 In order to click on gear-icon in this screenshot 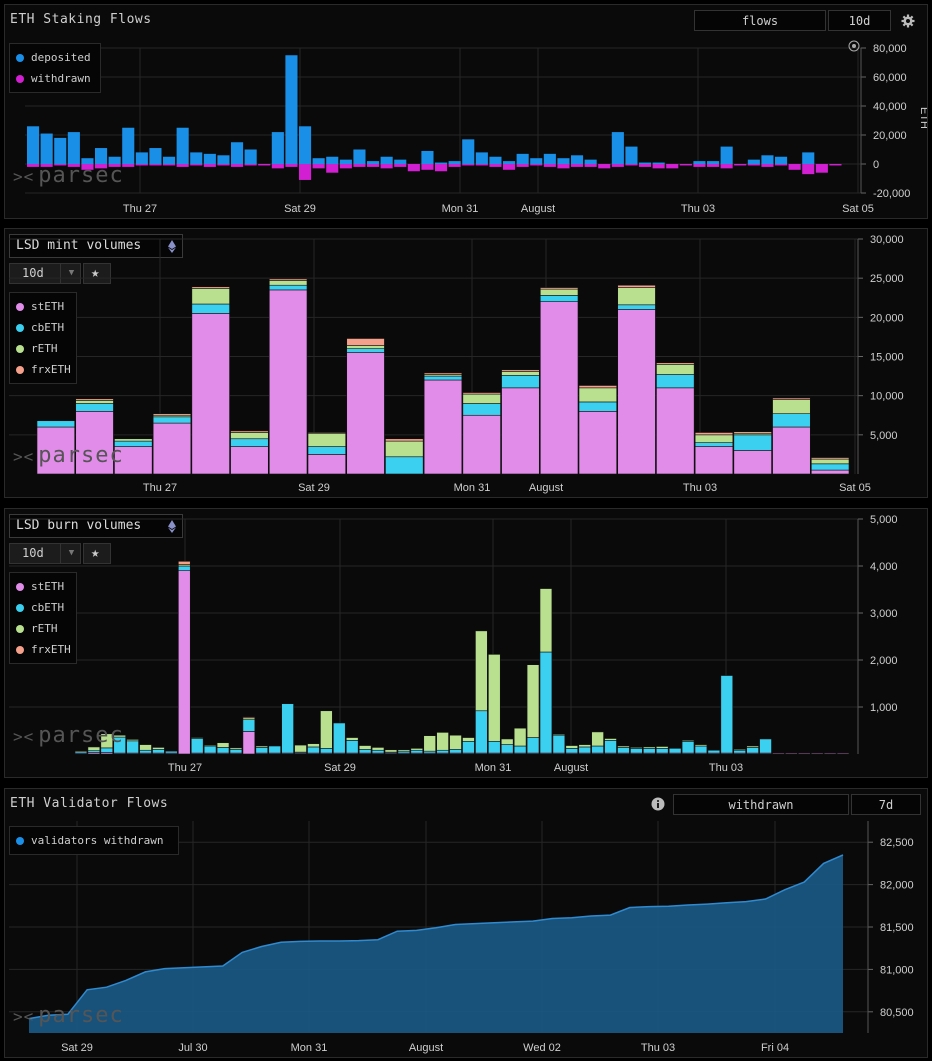, I will do `click(908, 21)`.